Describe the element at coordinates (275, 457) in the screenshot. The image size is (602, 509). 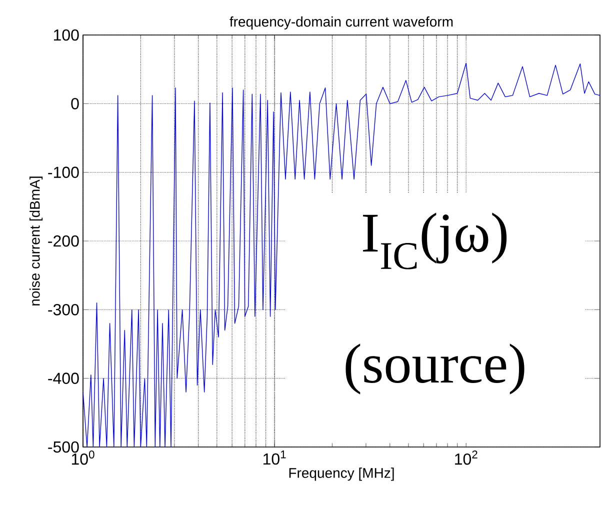
I see `x-tick-label: 10$^{1}$` at that location.